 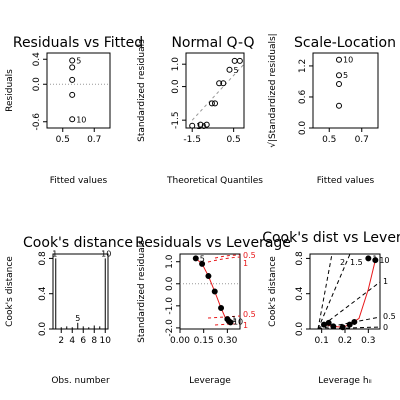 I want to click on x-tick-label: 0.3, so click(x=368, y=341).